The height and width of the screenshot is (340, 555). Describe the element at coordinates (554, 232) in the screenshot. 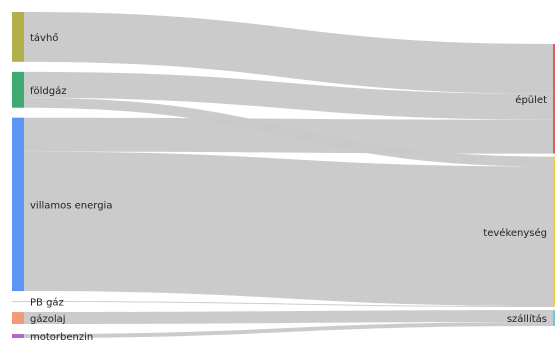

I see `node-tevekenyseg` at that location.